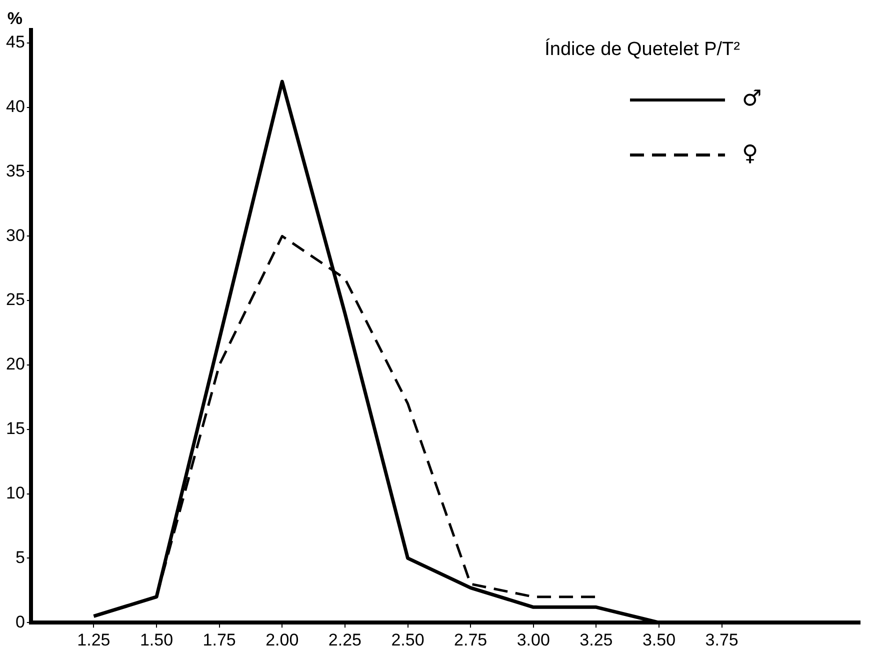 This screenshot has height=658, width=874. I want to click on x-tick-label: 3.50, so click(659, 640).